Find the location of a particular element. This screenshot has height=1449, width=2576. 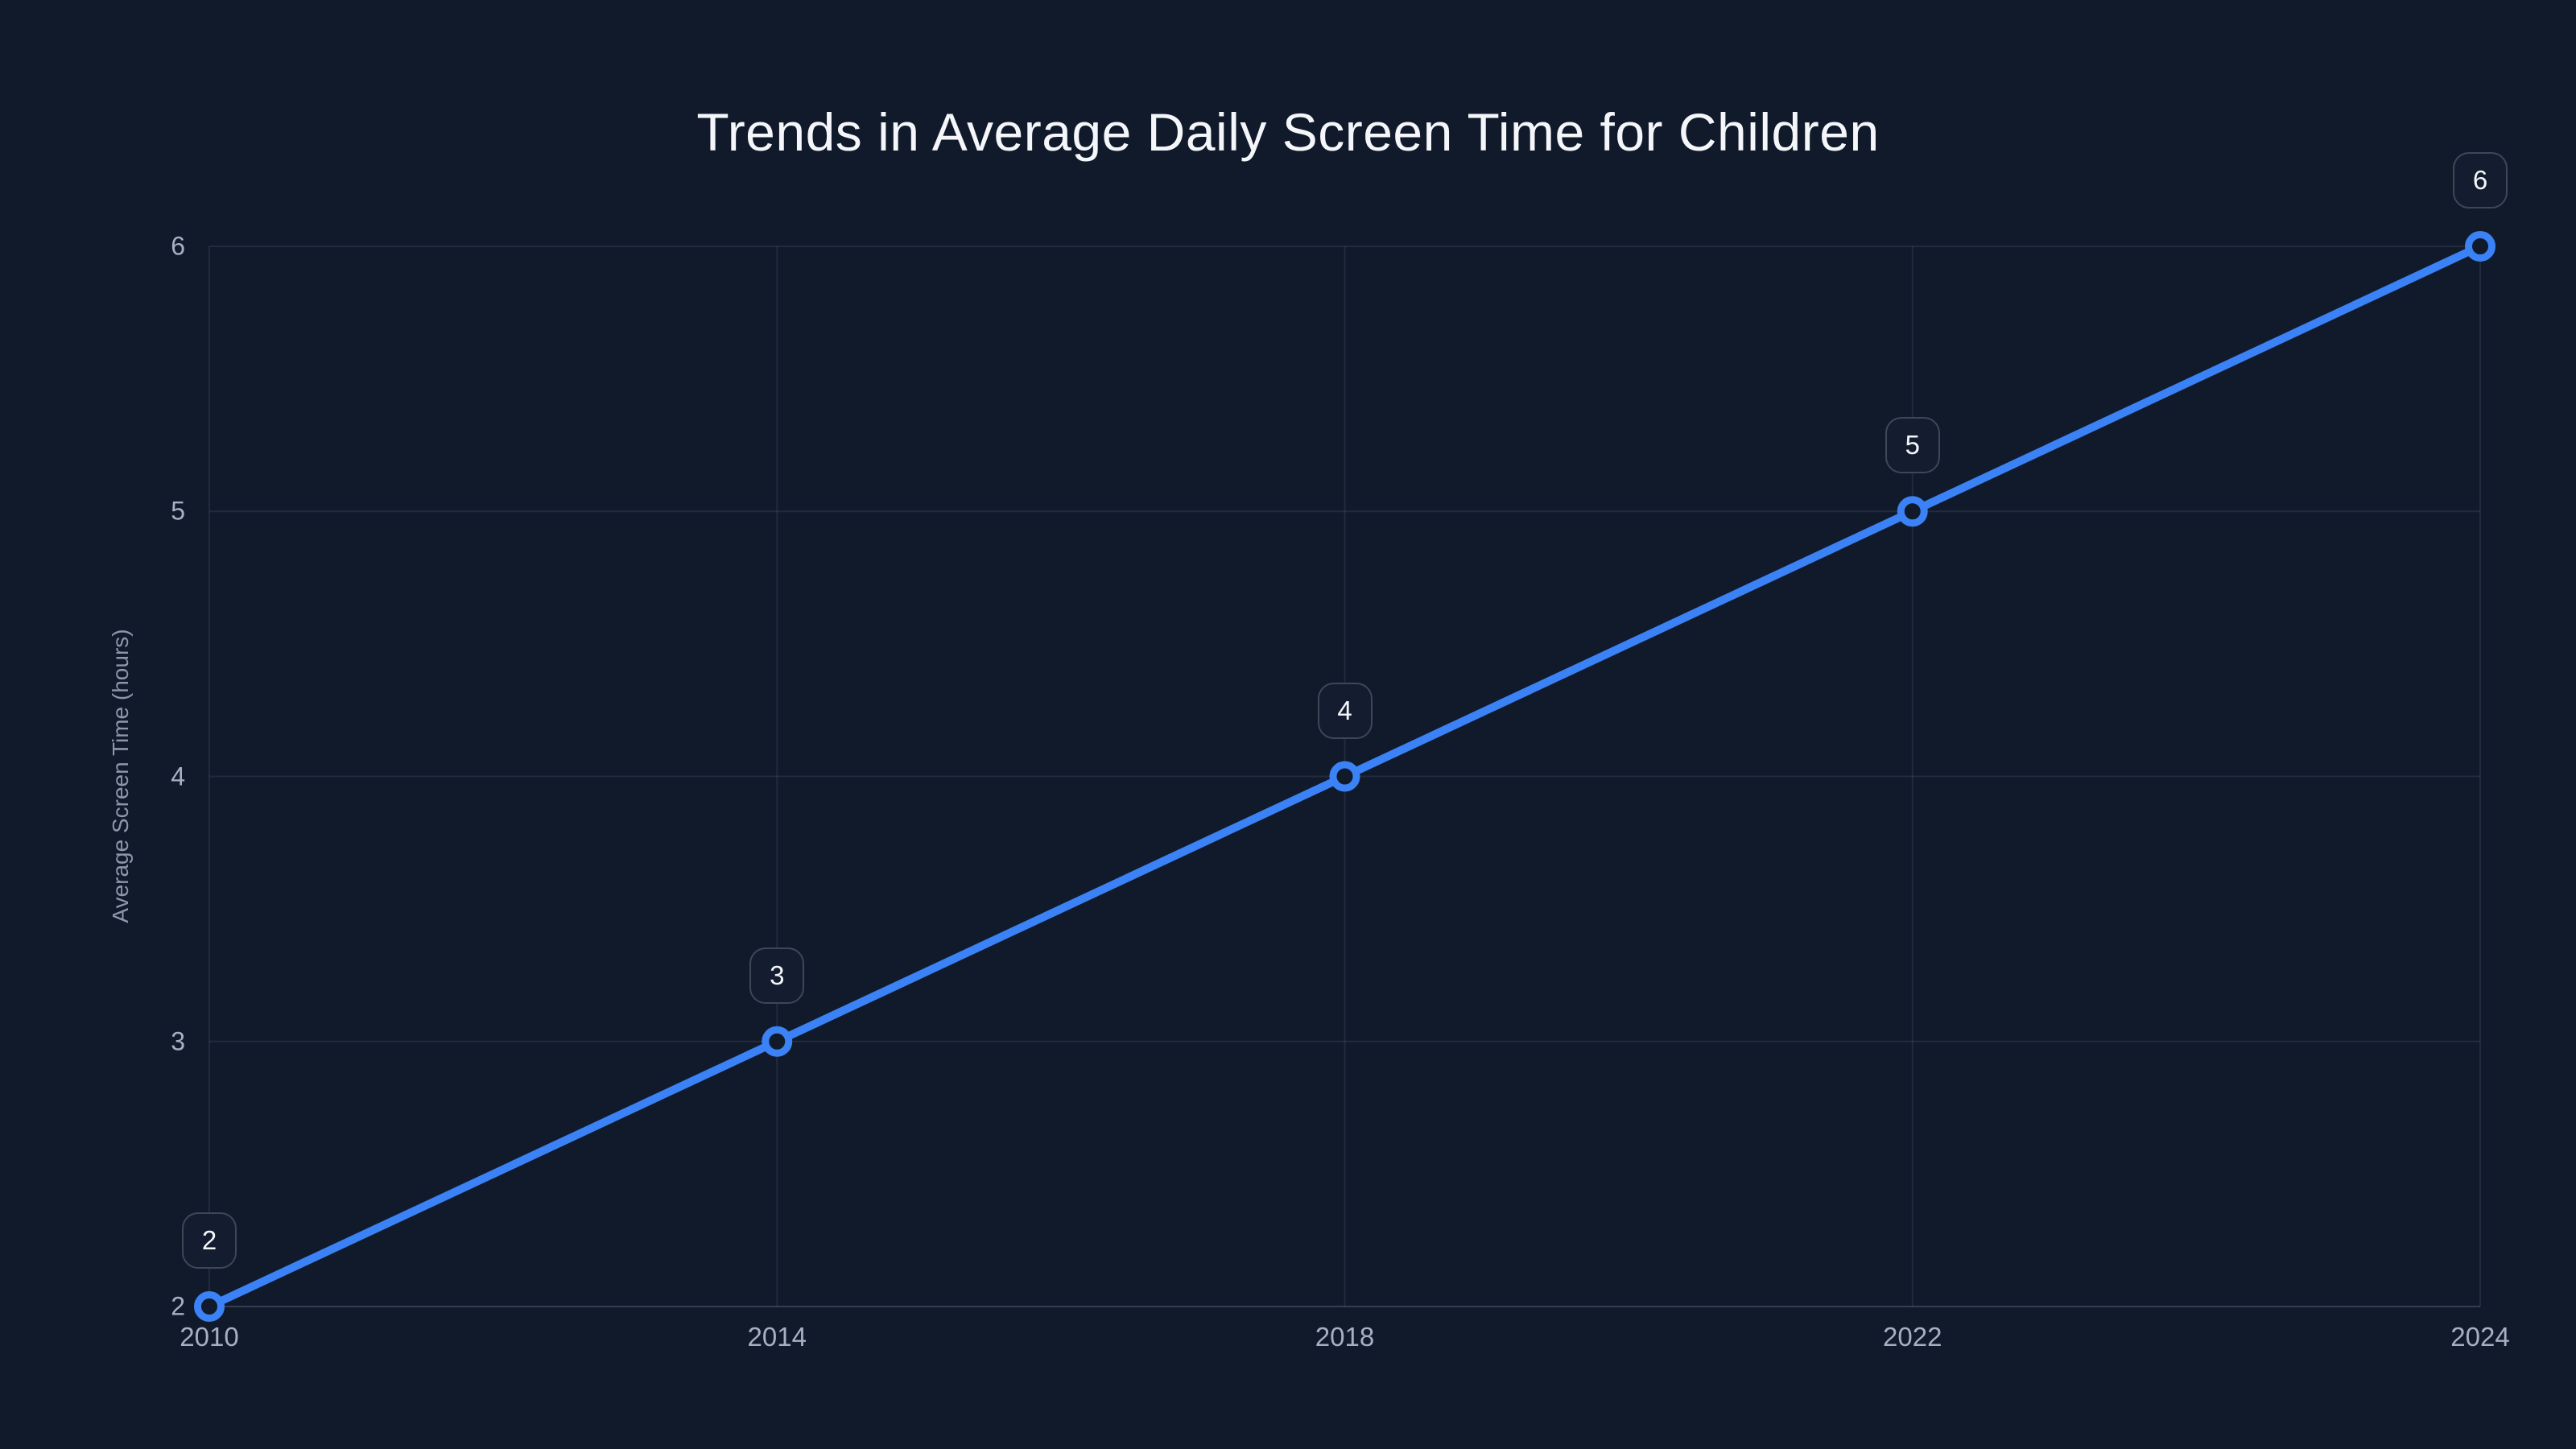

y-tick-label: 5 is located at coordinates (178, 511).